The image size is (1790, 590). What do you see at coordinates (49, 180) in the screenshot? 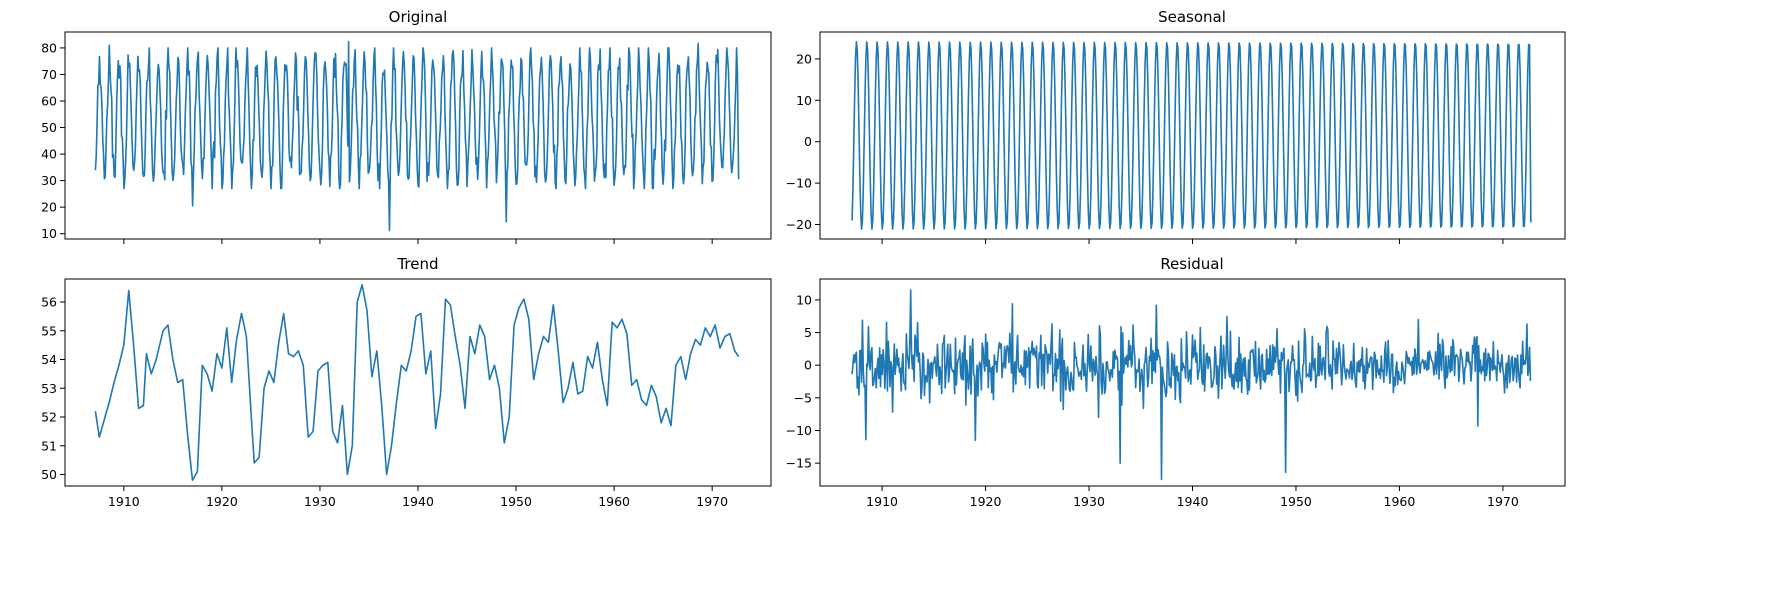
I see `y-tick-label: 30` at bounding box center [49, 180].